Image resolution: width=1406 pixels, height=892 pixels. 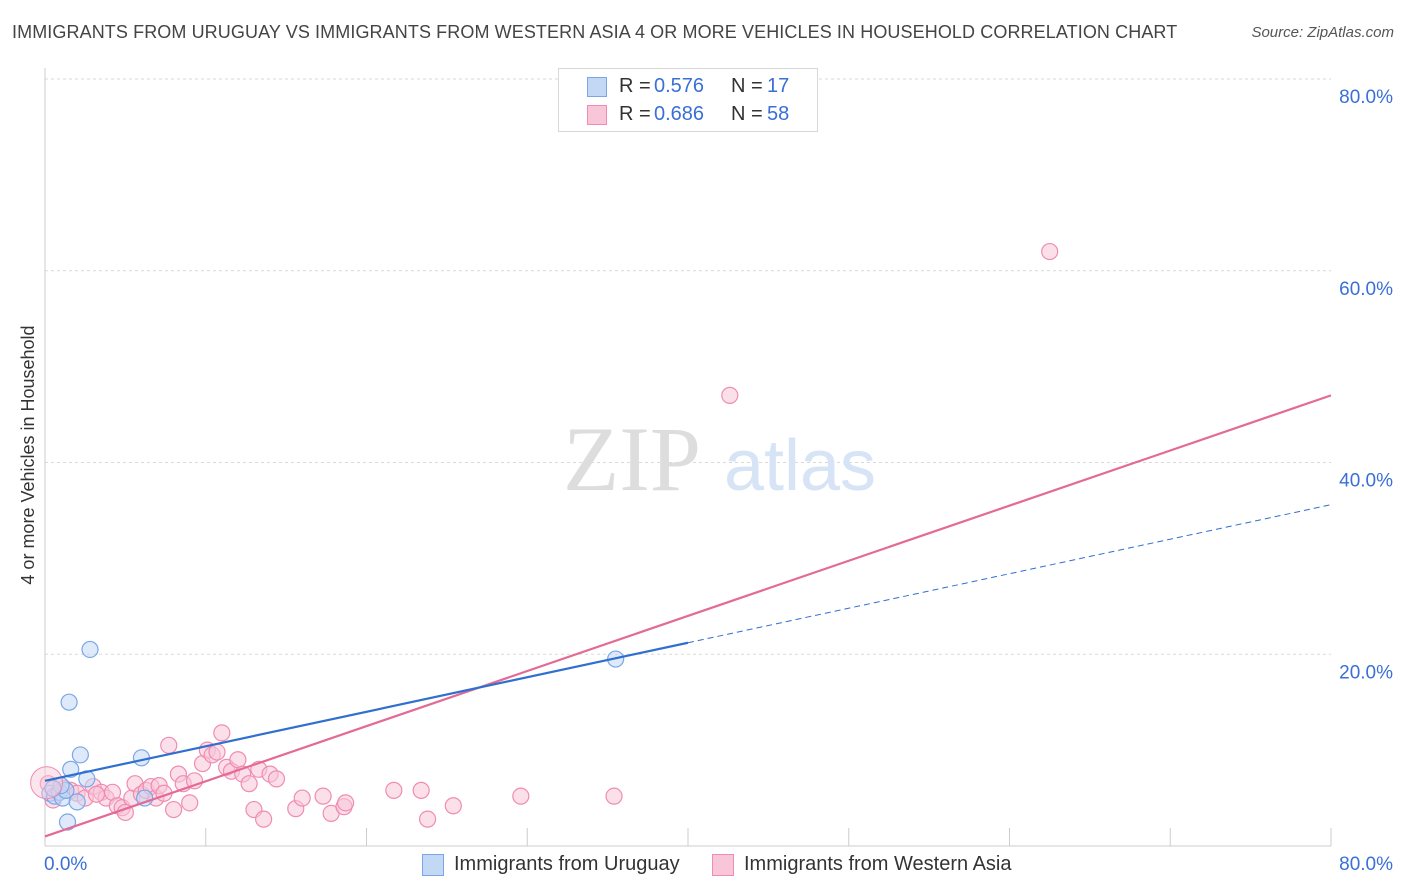 What do you see at coordinates (1366, 481) in the screenshot?
I see `y-tick-label: 40.0%` at bounding box center [1366, 481].